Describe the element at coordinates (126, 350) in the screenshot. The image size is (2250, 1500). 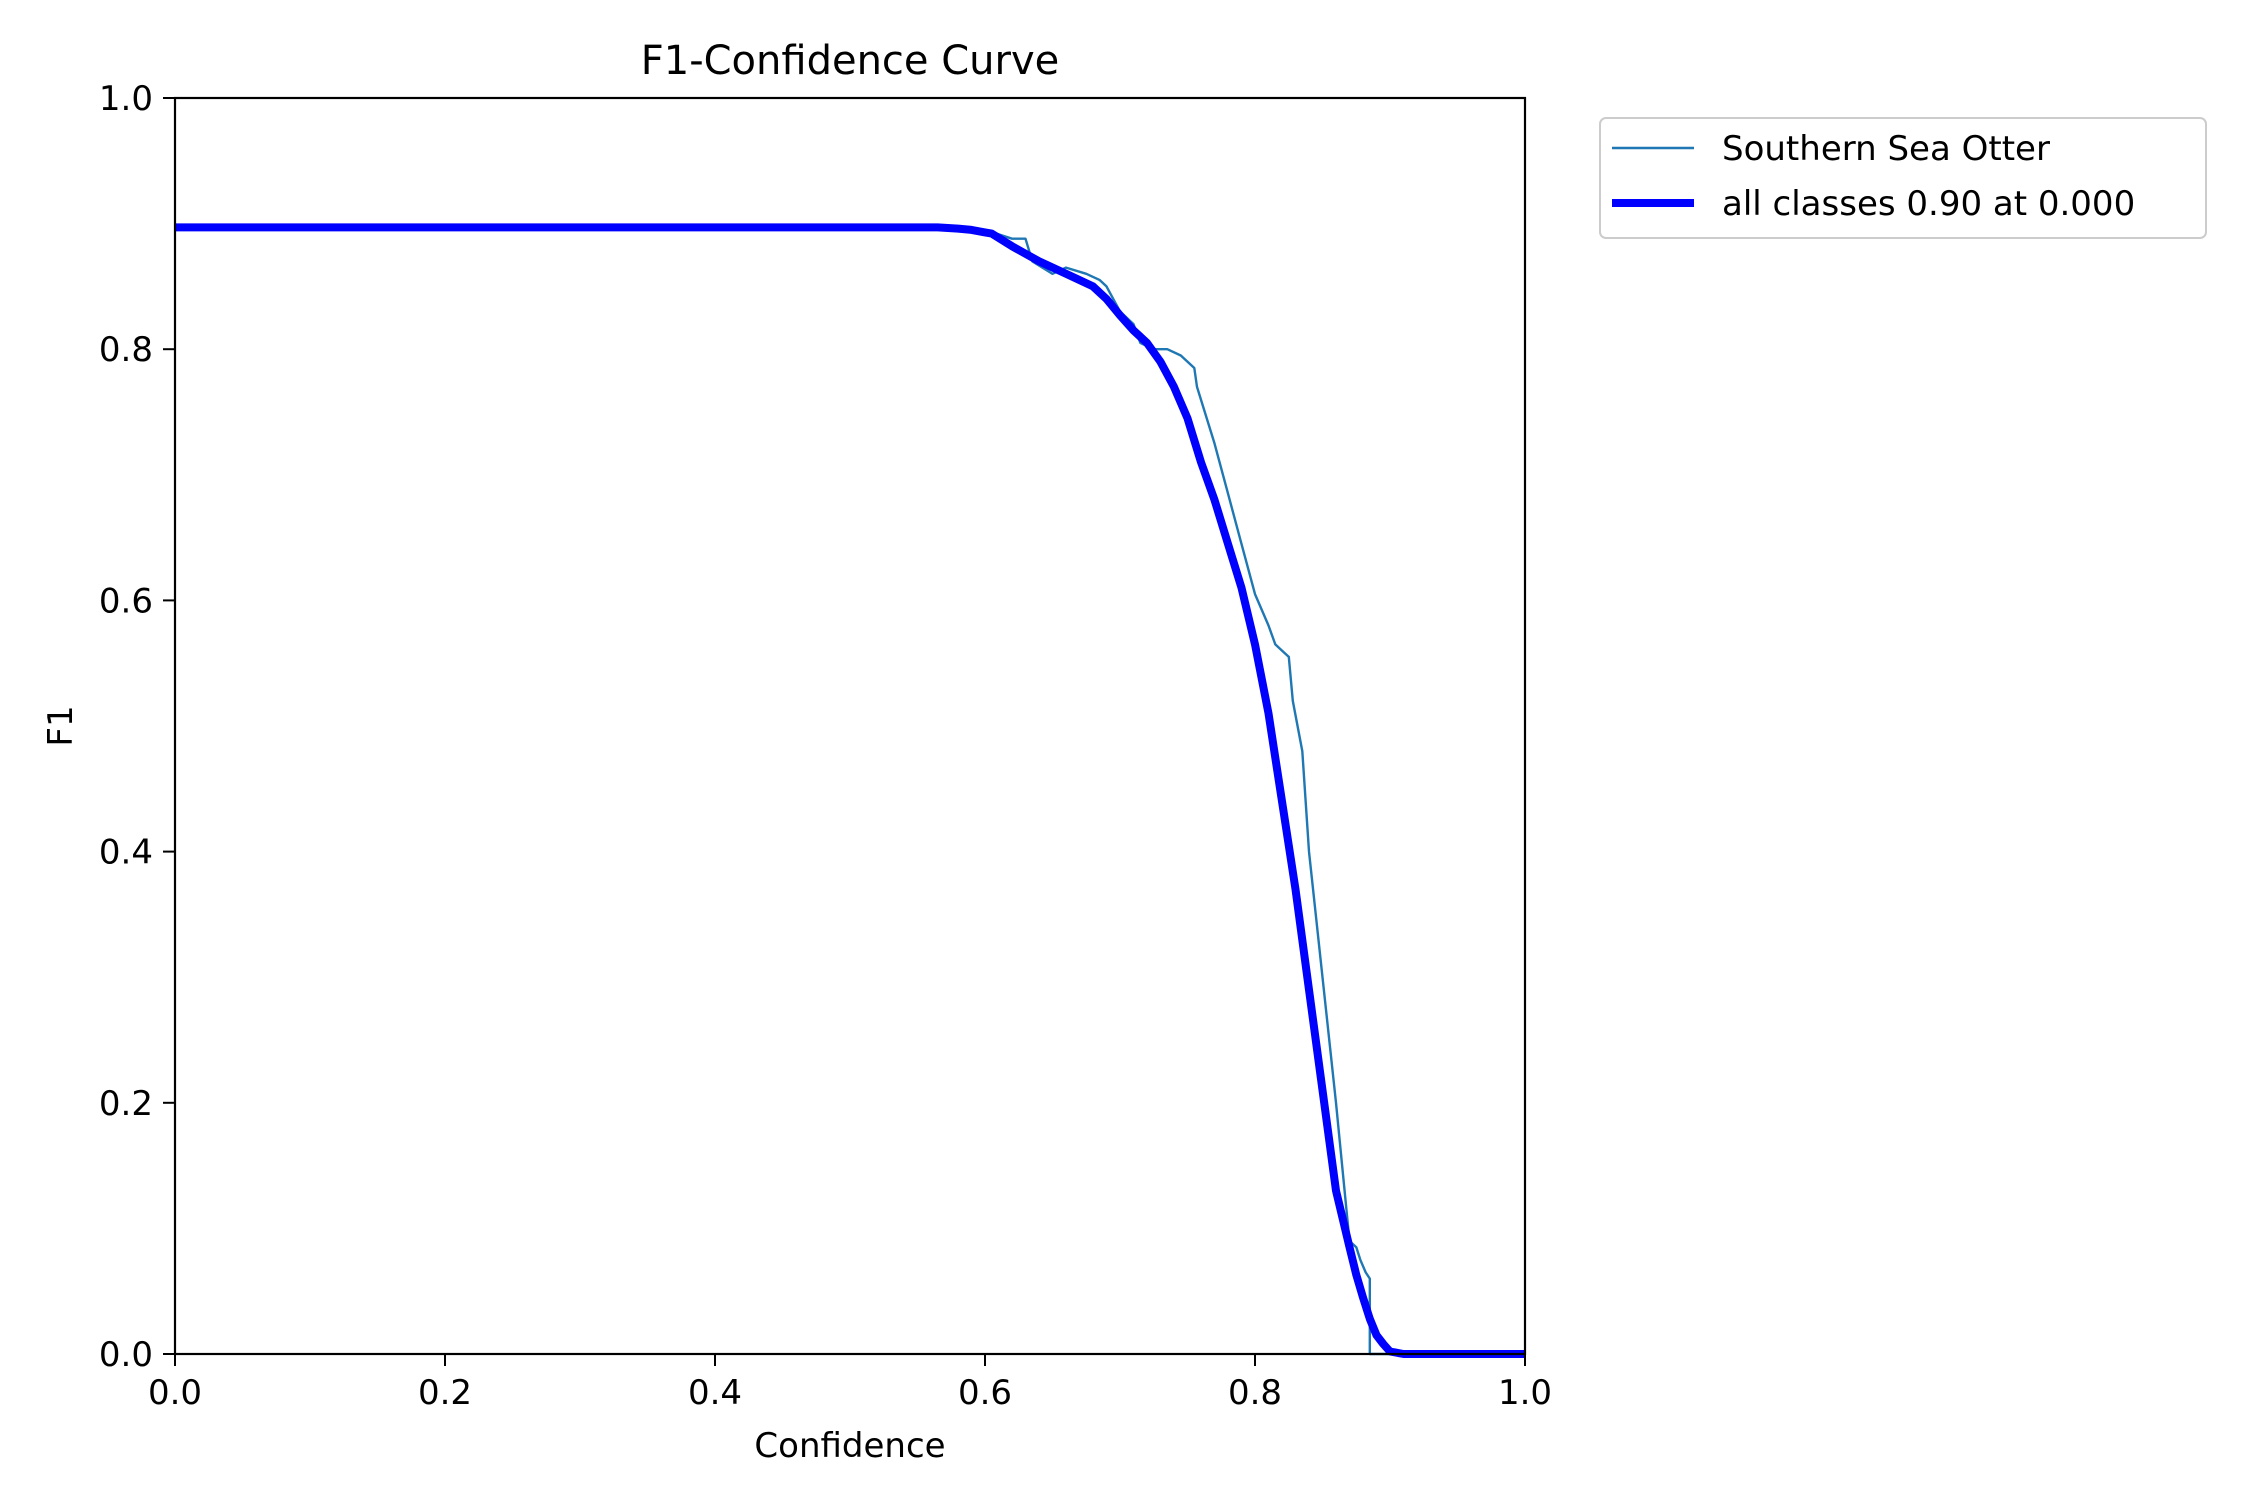
I see `y-tick-label: 0.8` at that location.